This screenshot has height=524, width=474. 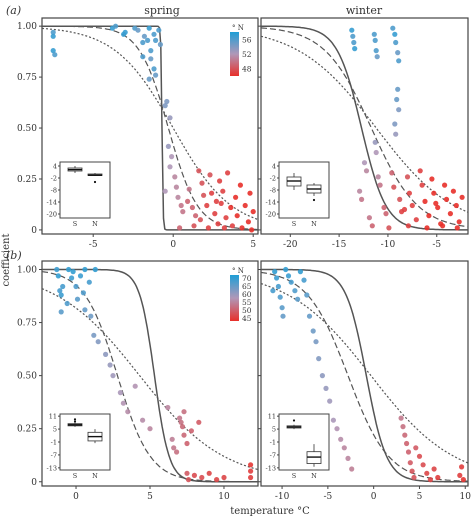 What do you see at coordinates (364, 10) in the screenshot?
I see `column-title-winter: winter` at bounding box center [364, 10].